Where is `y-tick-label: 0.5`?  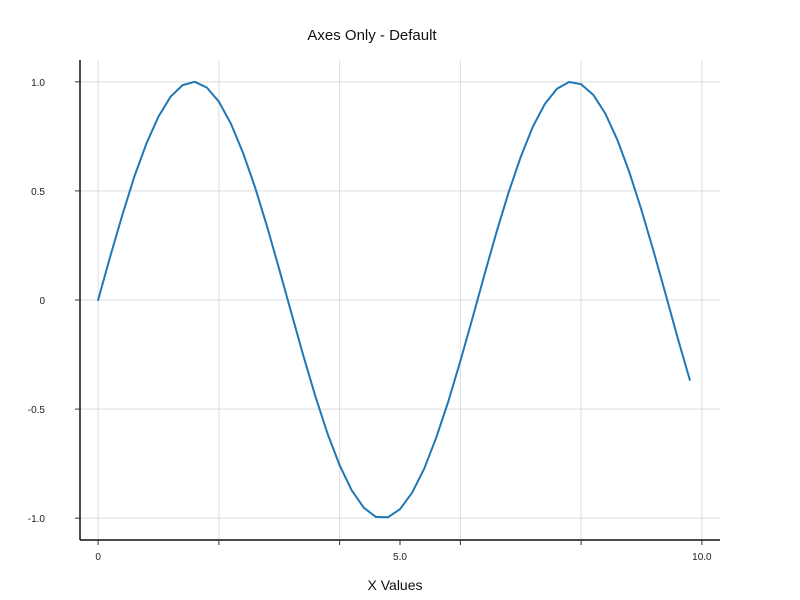
y-tick-label: 0.5 is located at coordinates (38, 192).